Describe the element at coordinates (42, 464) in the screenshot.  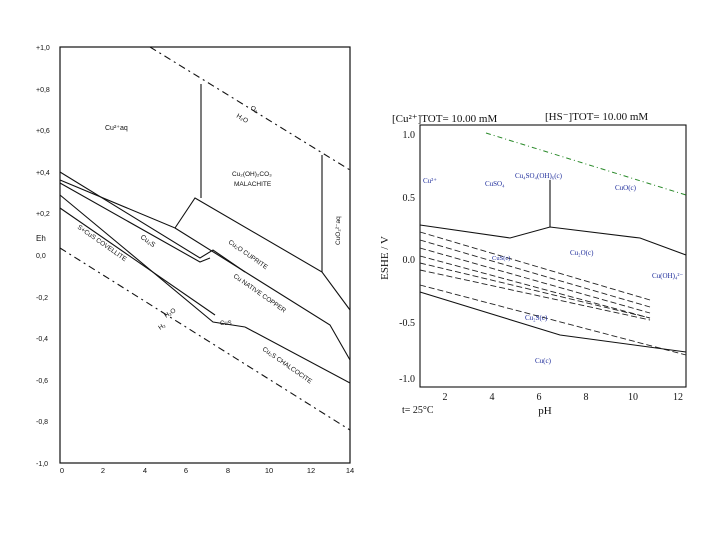
I see `left-y-tick: -1,0` at that location.